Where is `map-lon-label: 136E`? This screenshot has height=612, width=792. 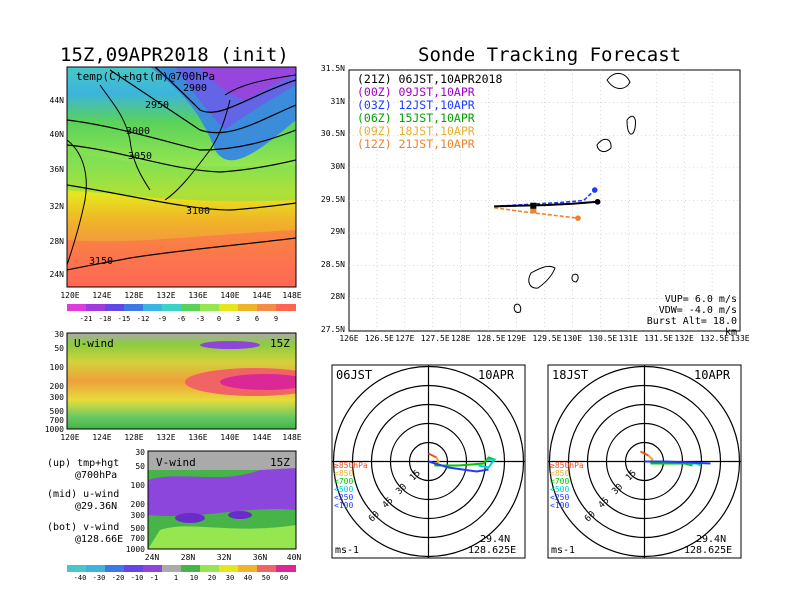 map-lon-label: 136E is located at coordinates (197, 295).